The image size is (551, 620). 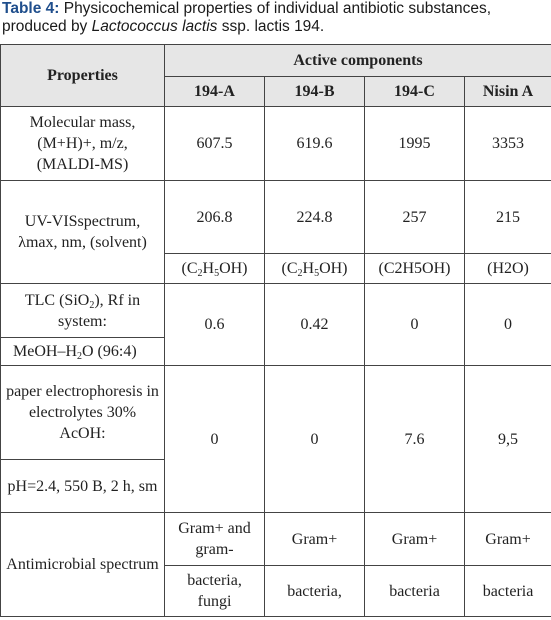 I want to click on table-row-uv-solvent: (C2H5OH) (C2H5OH) (C2H5OH) (H2O), so click(x=276, y=268).